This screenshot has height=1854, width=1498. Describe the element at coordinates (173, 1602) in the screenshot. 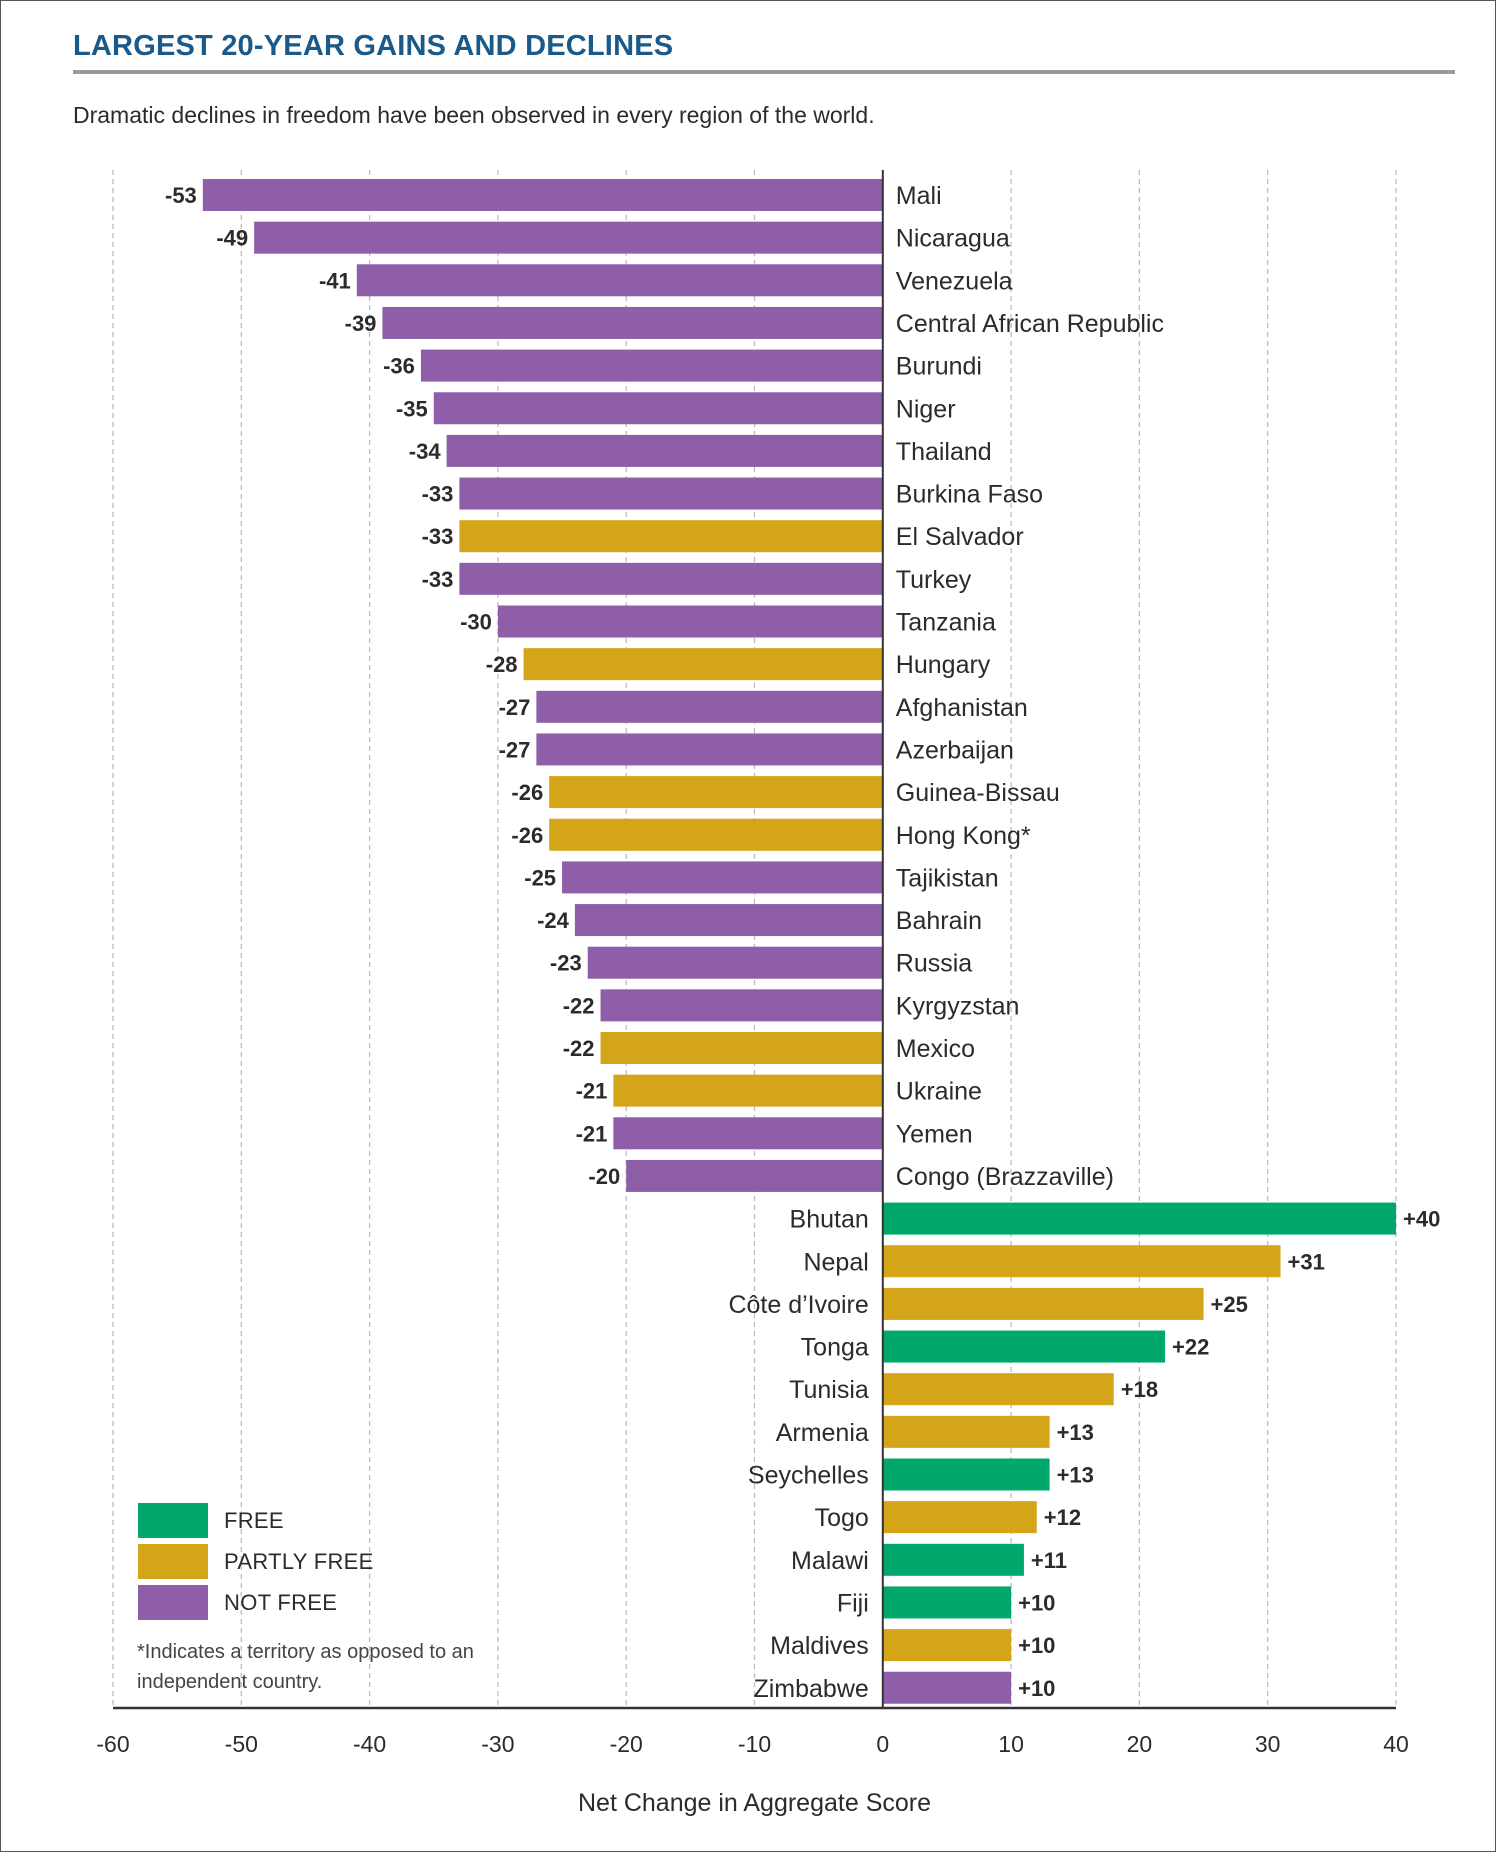

I see `legend-swatch-not-free` at that location.